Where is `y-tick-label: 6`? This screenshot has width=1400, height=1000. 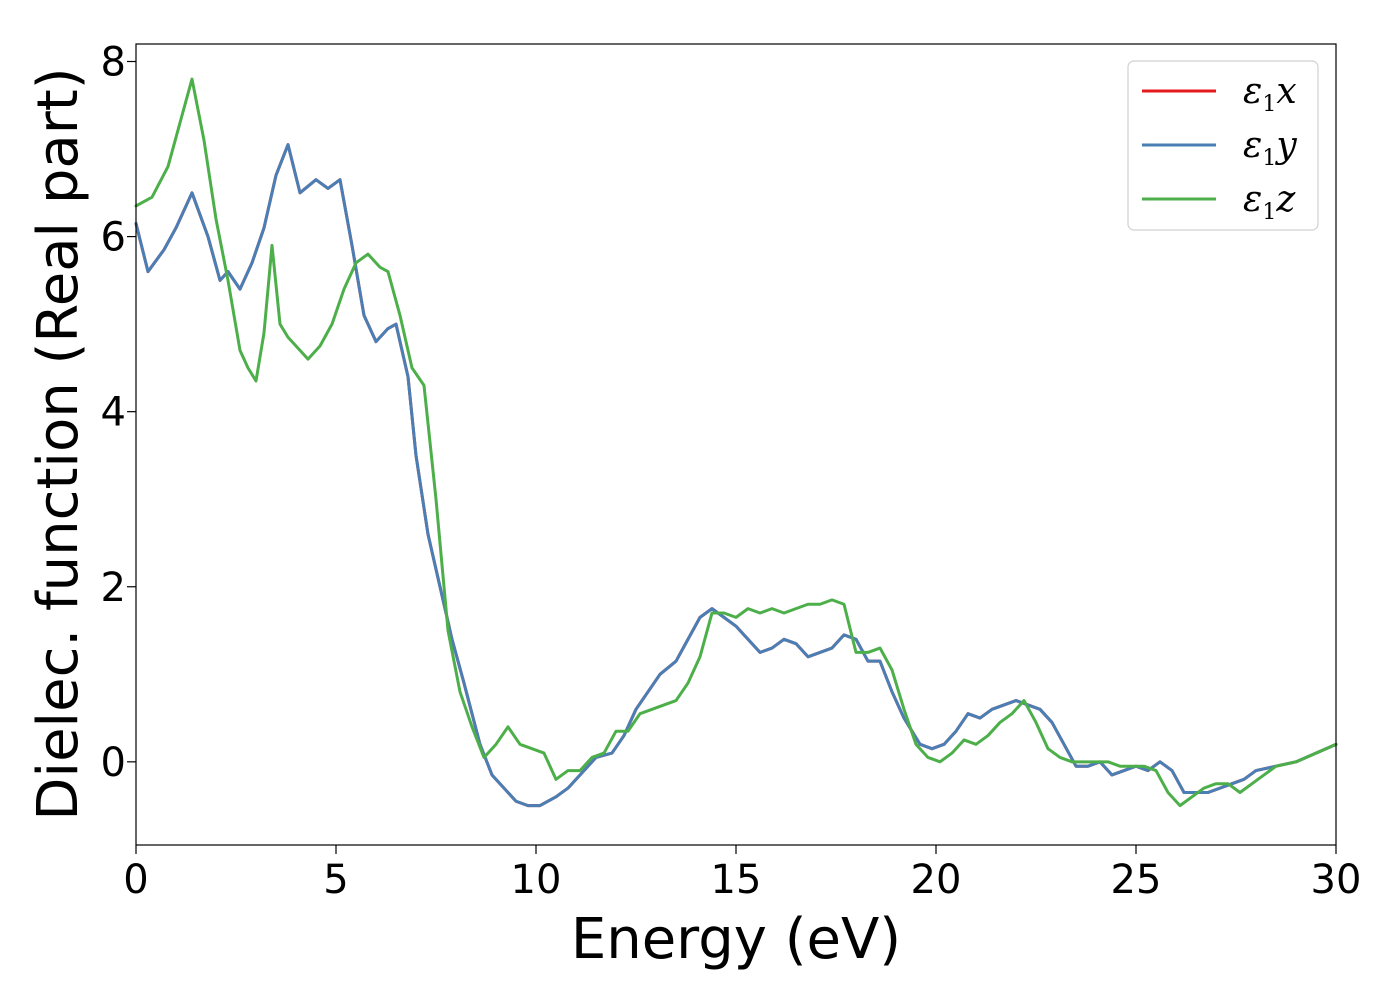 y-tick-label: 6 is located at coordinates (113, 238).